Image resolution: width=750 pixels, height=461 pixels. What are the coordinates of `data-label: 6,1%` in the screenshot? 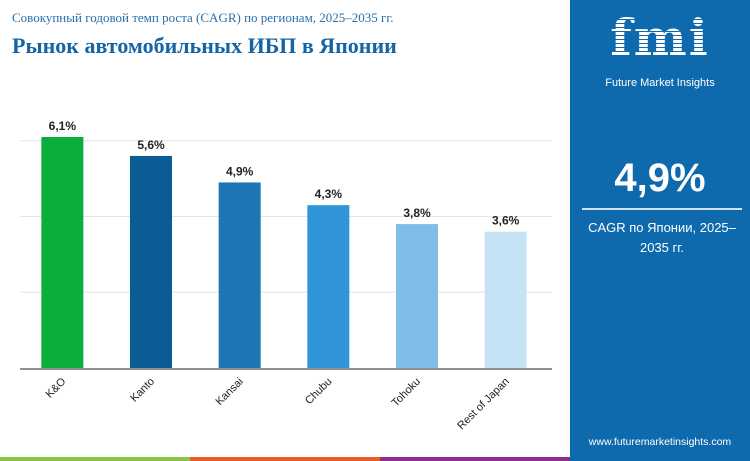 It's located at (63, 126).